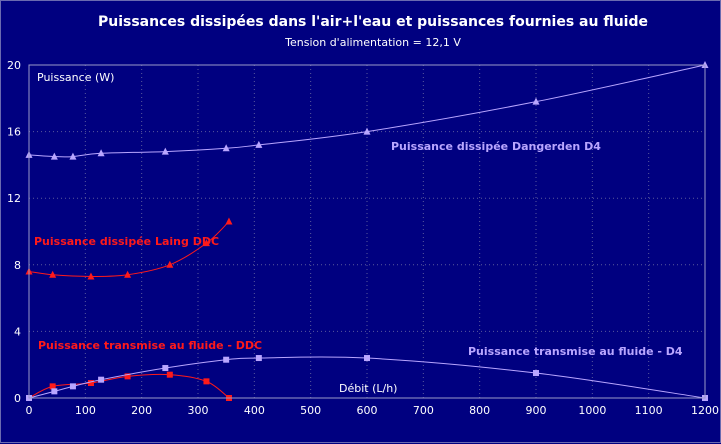  What do you see at coordinates (310, 410) in the screenshot?
I see `x-tick-label: 500` at bounding box center [310, 410].